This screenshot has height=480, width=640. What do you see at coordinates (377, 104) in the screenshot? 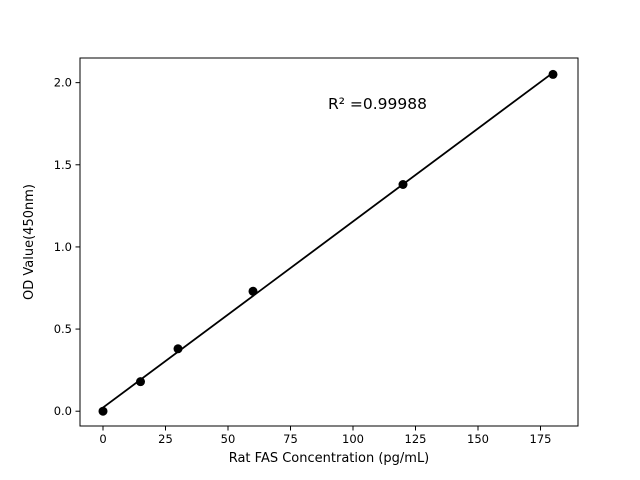
I see `r-squared-annotation: R² =0.99988` at bounding box center [377, 104].